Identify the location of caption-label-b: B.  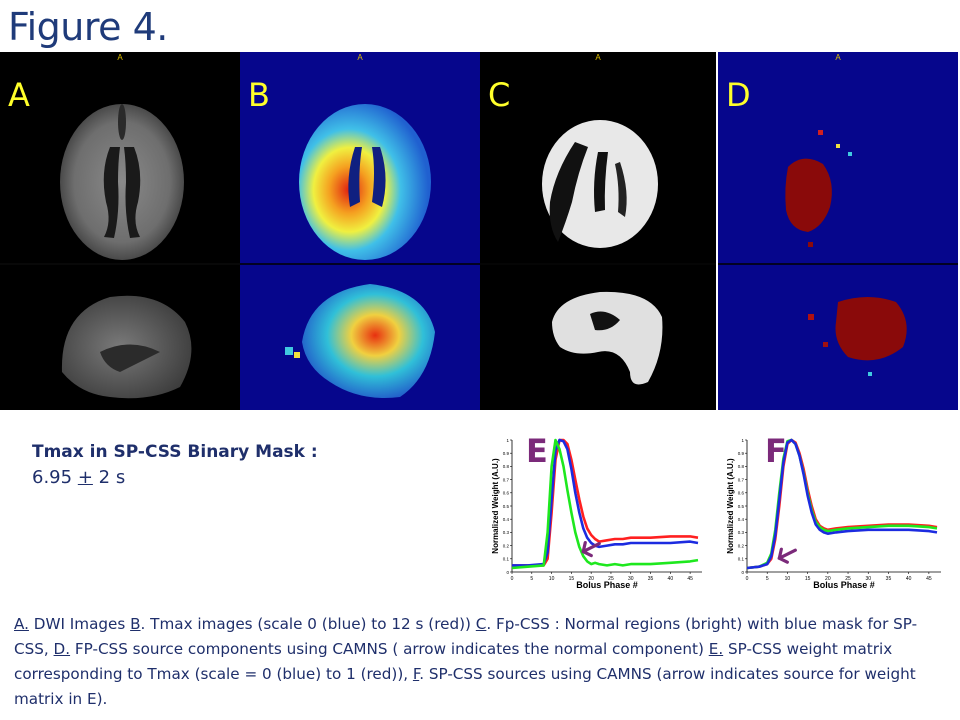
(135, 624).